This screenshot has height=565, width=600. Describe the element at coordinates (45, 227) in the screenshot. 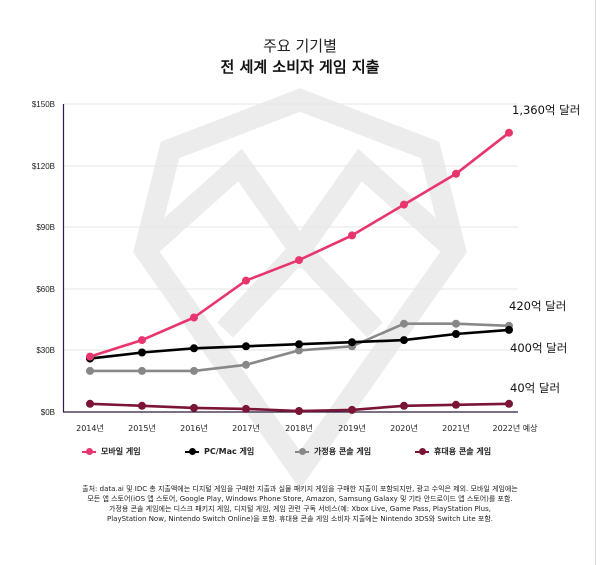

I see `y-tick: $90B` at that location.